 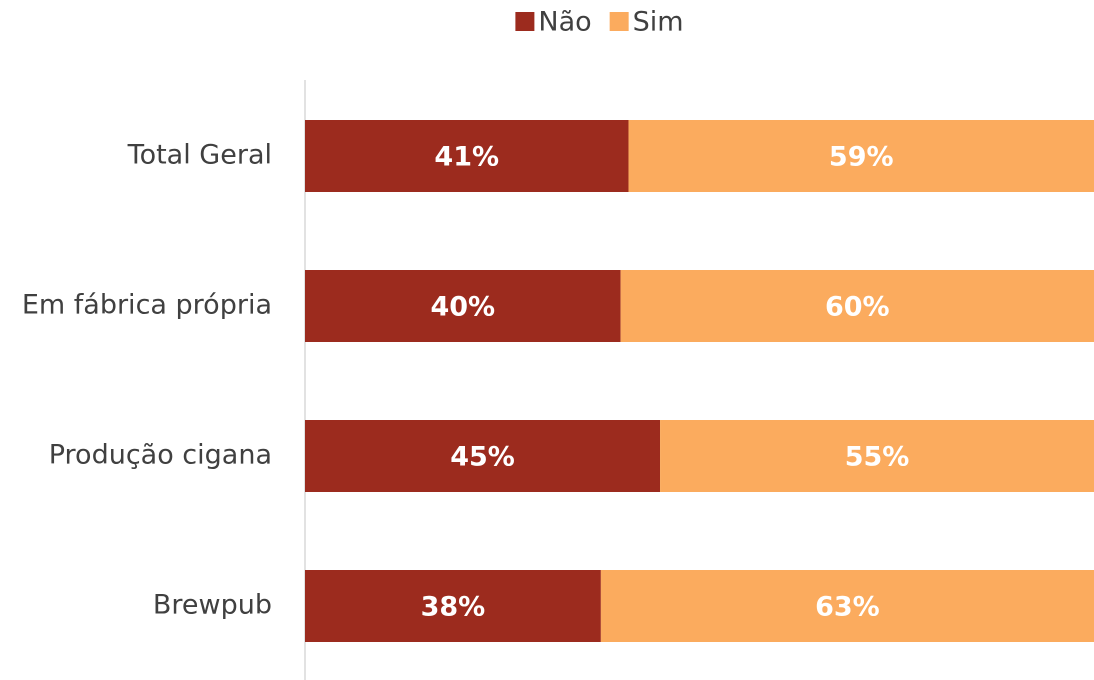 I want to click on legend-label: Sim, so click(x=658, y=22).